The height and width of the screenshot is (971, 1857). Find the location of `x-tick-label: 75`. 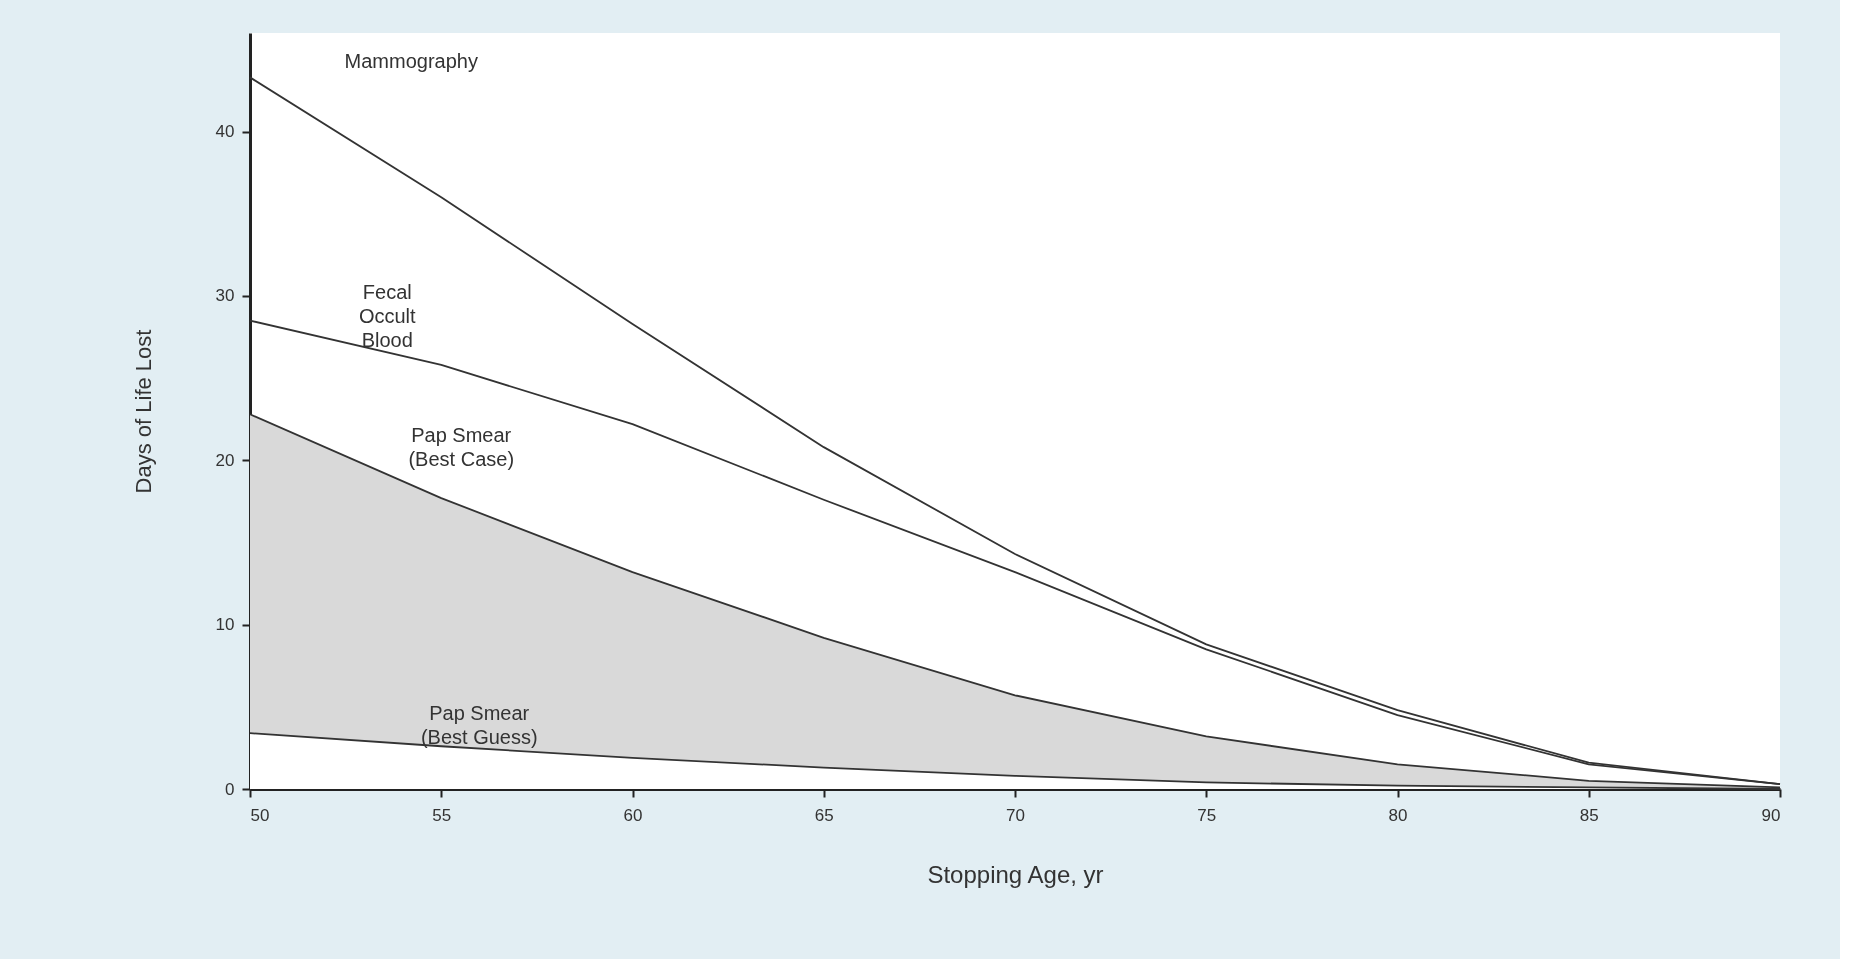

x-tick-label: 75 is located at coordinates (1207, 815).